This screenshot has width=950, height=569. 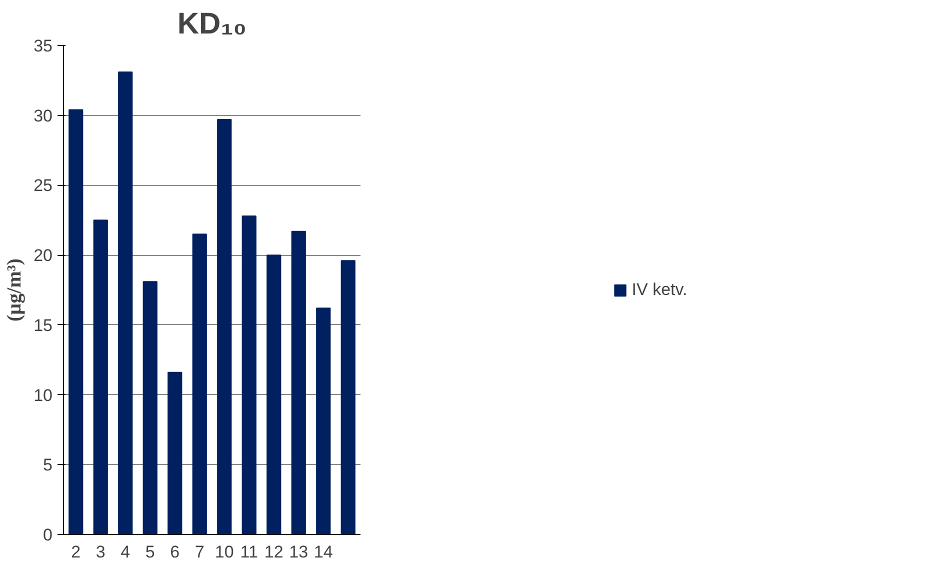 I want to click on y-tick-label: 25, so click(x=43, y=186).